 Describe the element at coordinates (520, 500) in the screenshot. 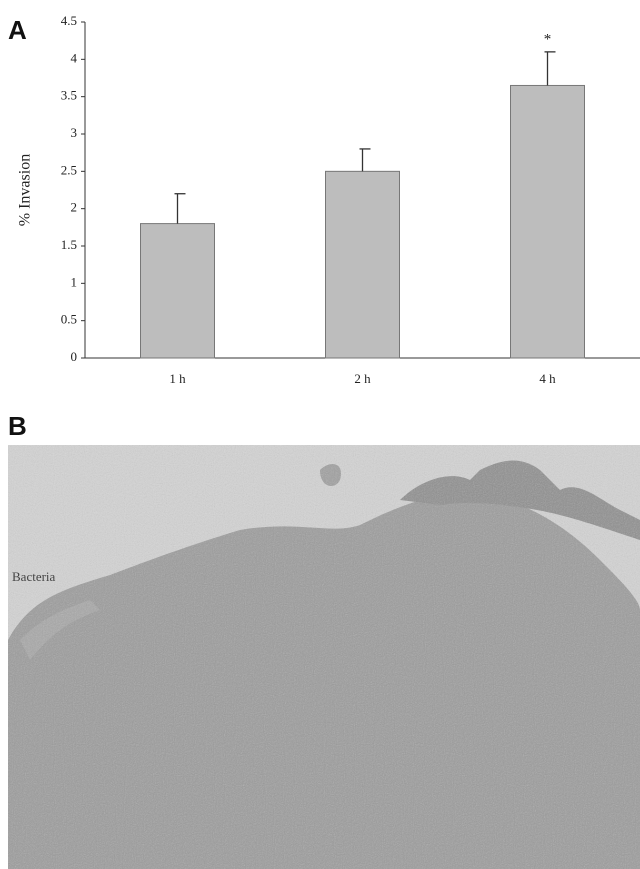

I see `tissue-edge` at that location.